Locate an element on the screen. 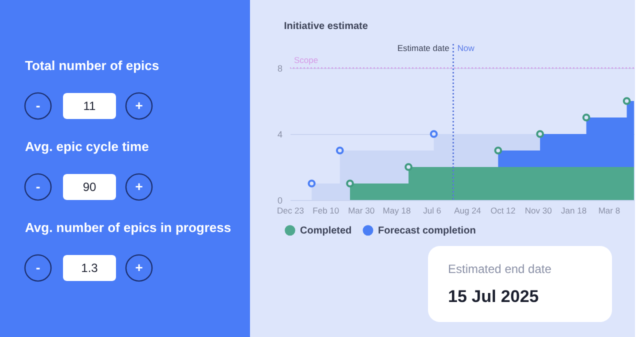  x-tick-label: Mar 30 is located at coordinates (361, 211).